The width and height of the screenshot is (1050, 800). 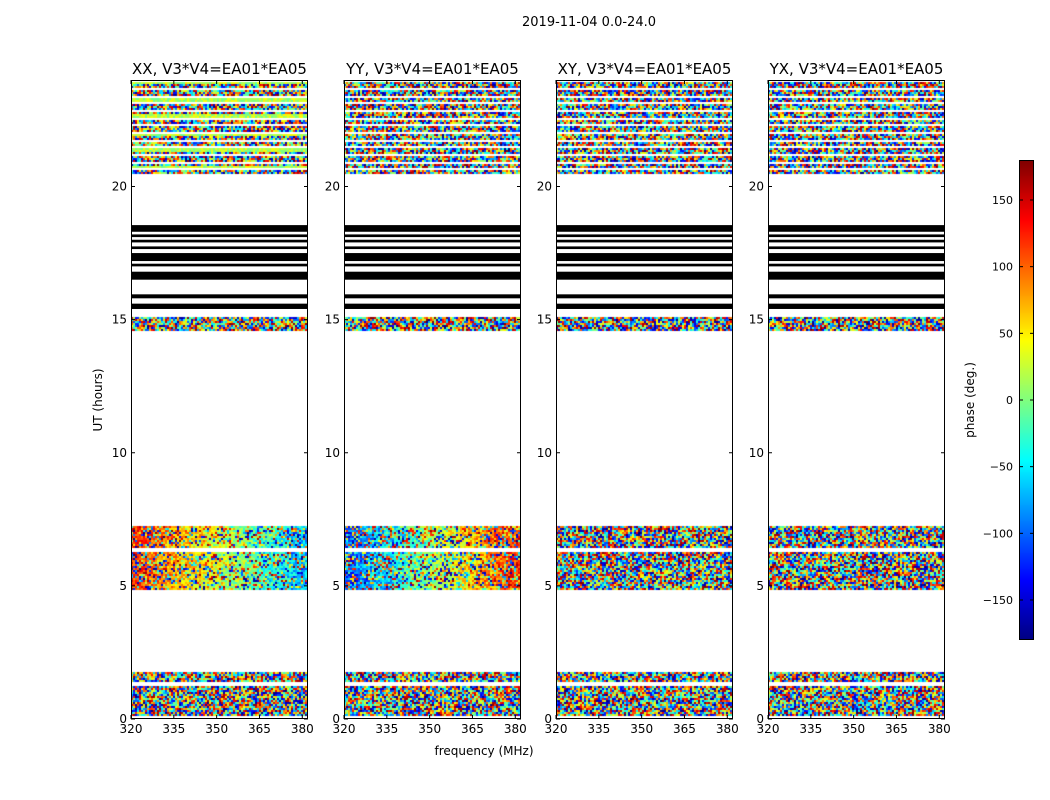 What do you see at coordinates (98, 399) in the screenshot?
I see `y-axis-label: UT (hours)` at bounding box center [98, 399].